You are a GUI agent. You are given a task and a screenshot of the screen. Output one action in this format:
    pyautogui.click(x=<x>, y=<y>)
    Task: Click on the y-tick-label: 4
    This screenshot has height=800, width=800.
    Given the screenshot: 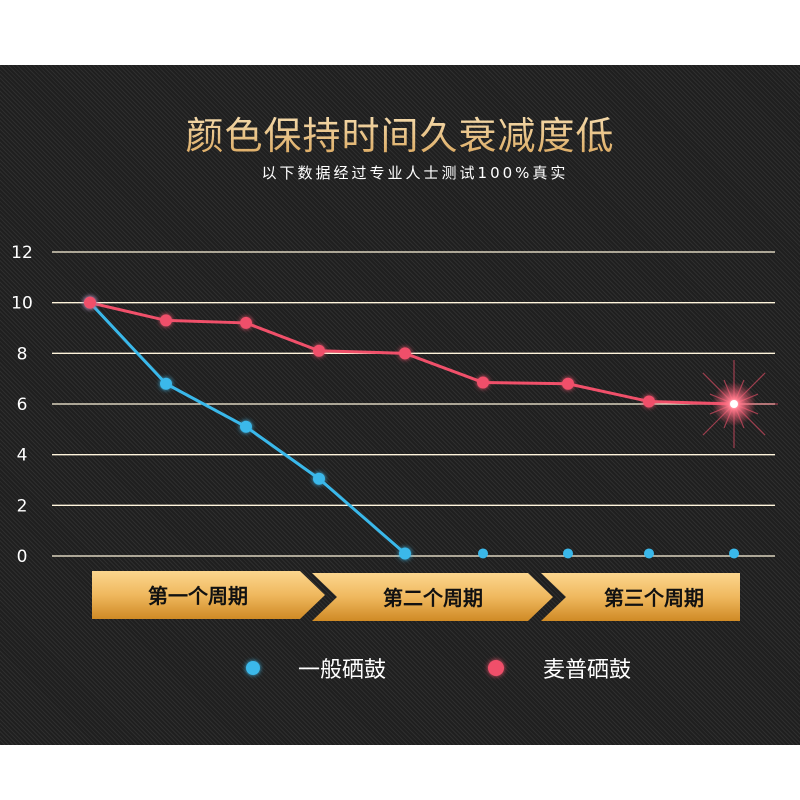 What is the action you would take?
    pyautogui.click(x=22, y=456)
    